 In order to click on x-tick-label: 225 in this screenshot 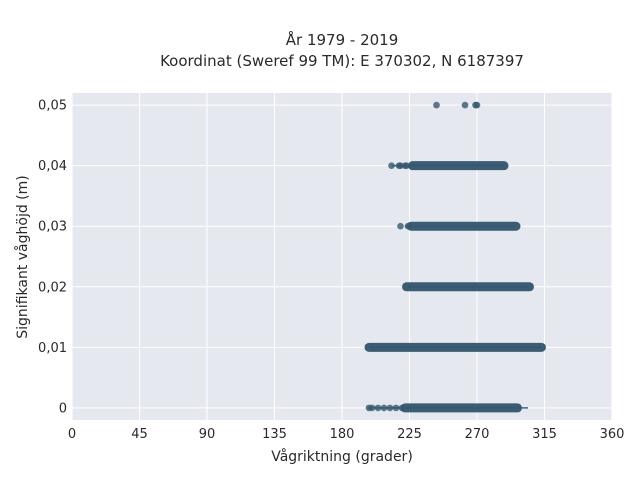, I will do `click(409, 434)`.